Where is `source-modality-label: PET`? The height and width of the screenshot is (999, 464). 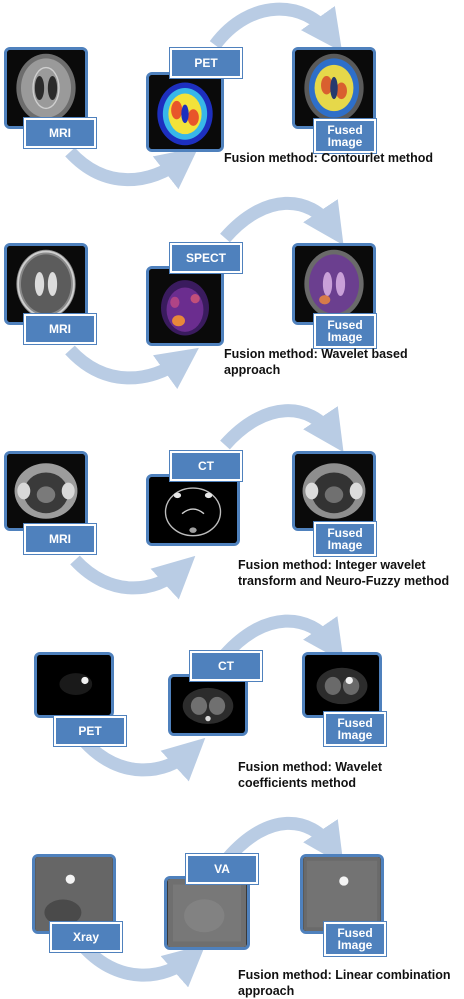
source-modality-label: PET is located at coordinates (90, 731).